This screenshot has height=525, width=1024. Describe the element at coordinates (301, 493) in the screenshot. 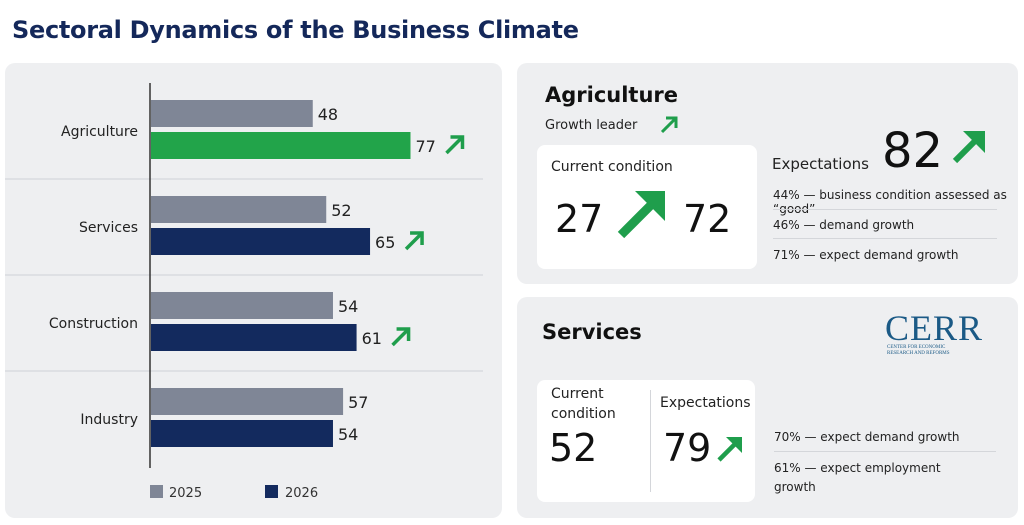

I see `legend-label-2026: 2026` at that location.